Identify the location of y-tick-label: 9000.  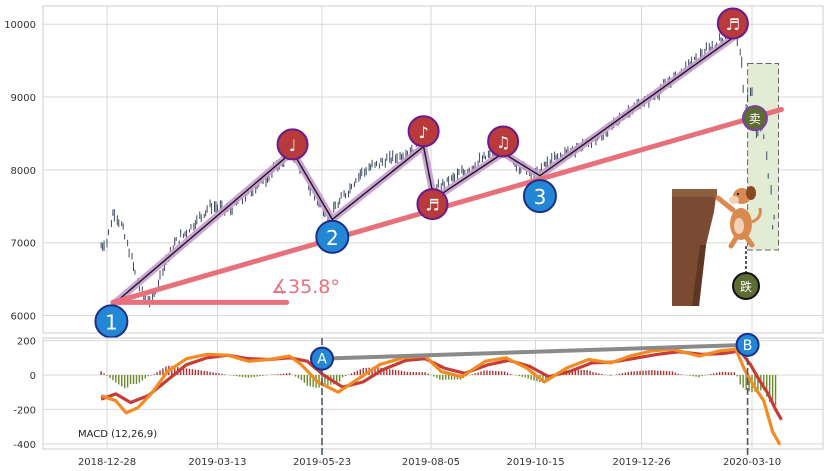
(23, 98).